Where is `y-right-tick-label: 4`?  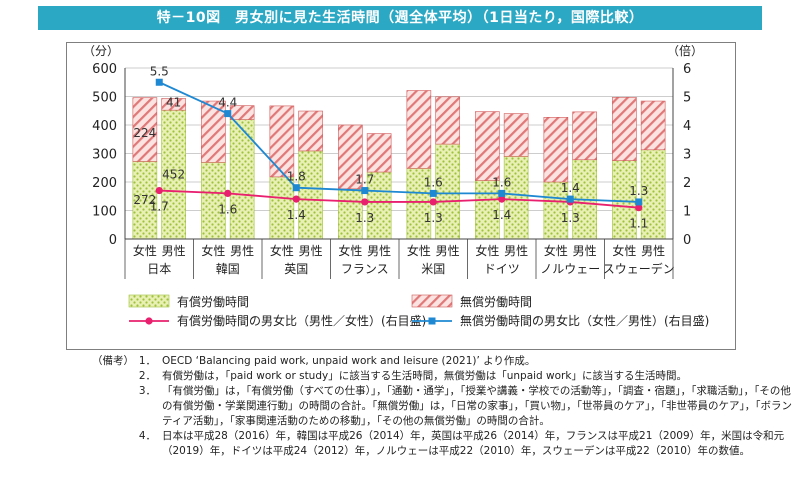 y-right-tick-label: 4 is located at coordinates (687, 126).